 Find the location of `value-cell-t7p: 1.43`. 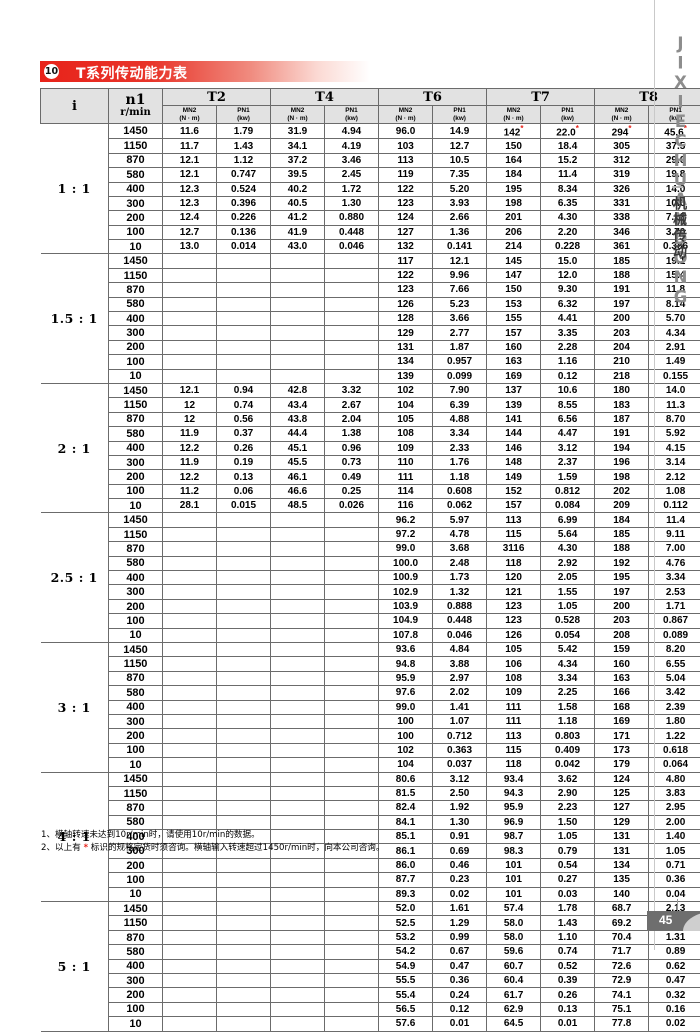

value-cell-t7p: 1.43 is located at coordinates (568, 923).